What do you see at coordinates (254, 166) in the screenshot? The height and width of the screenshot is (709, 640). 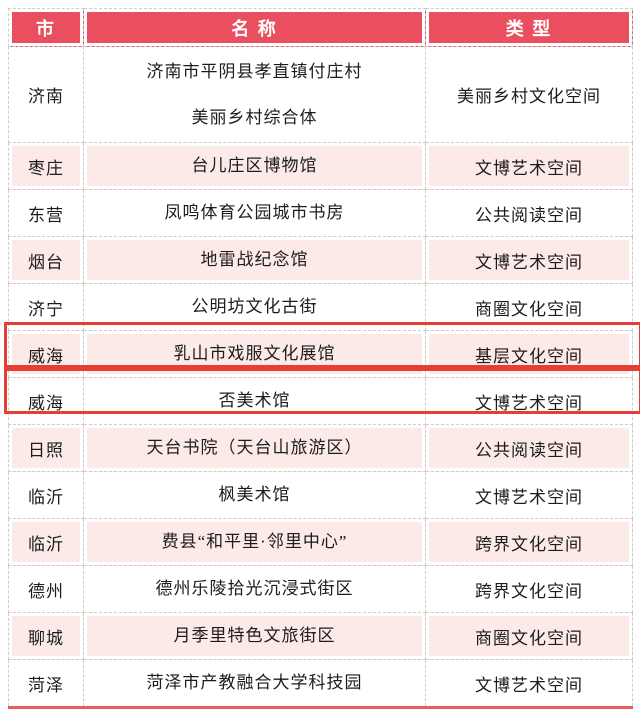 I see `name-cell: 台儿庄区博物馆` at bounding box center [254, 166].